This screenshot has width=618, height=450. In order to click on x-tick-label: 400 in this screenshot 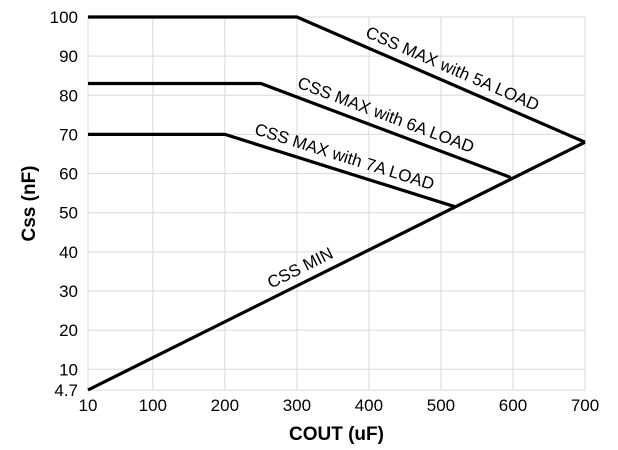, I will do `click(369, 405)`.